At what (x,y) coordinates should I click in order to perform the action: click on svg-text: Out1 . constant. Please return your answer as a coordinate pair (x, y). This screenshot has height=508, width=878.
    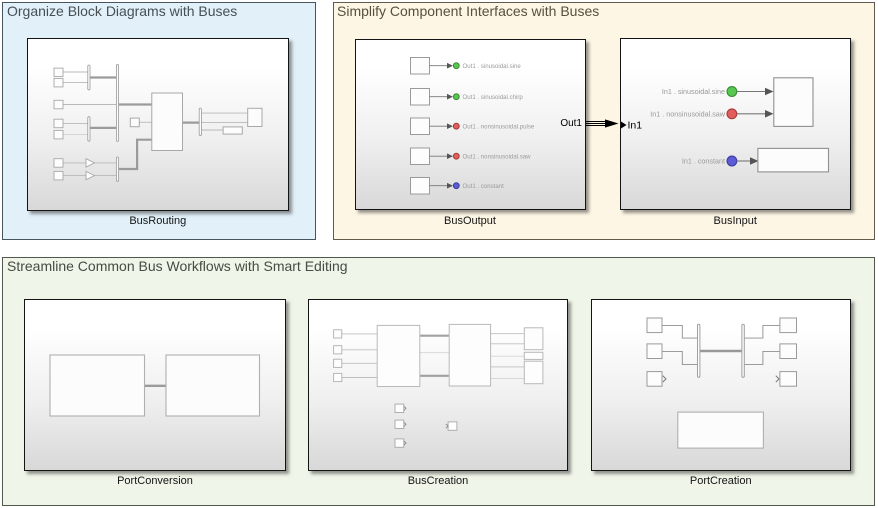
    Looking at the image, I should click on (483, 186).